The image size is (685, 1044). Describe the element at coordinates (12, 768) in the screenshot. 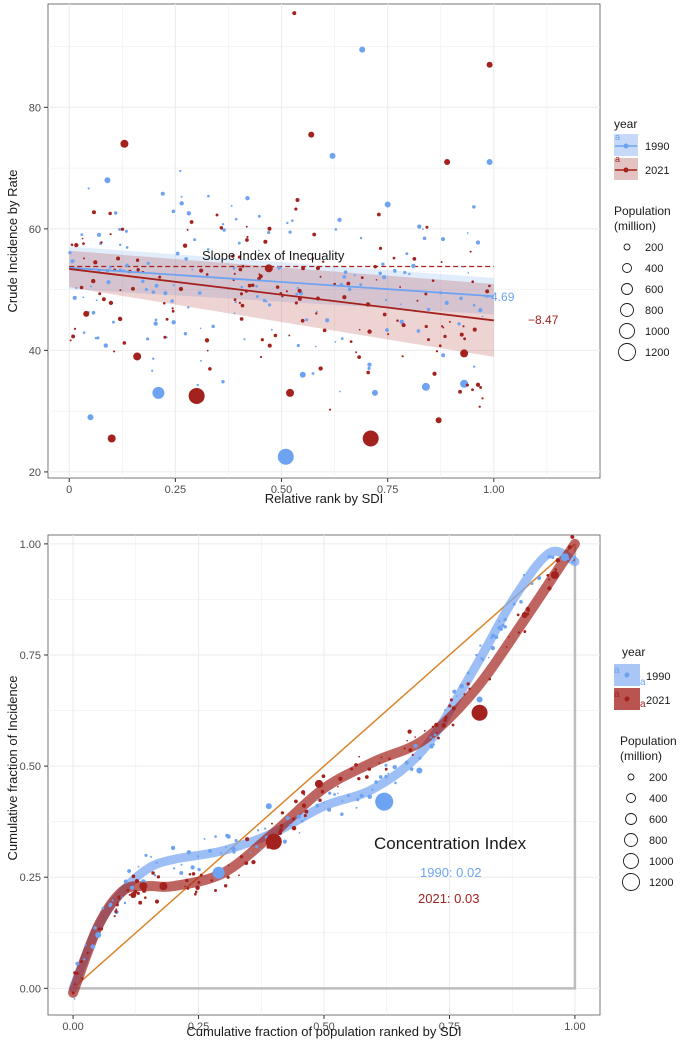

I see `concentration-y-axis-title: Cumulative fraction of Incidence` at that location.